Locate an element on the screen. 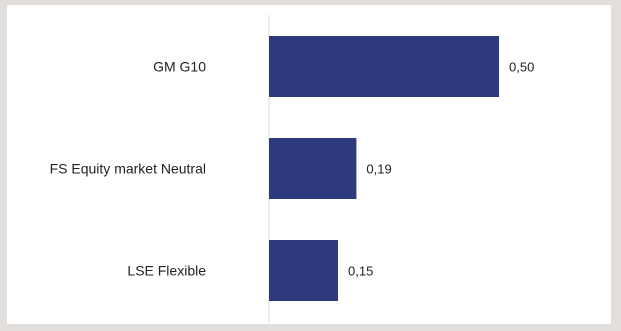  category-label: FS Equity market Neutral is located at coordinates (128, 169).